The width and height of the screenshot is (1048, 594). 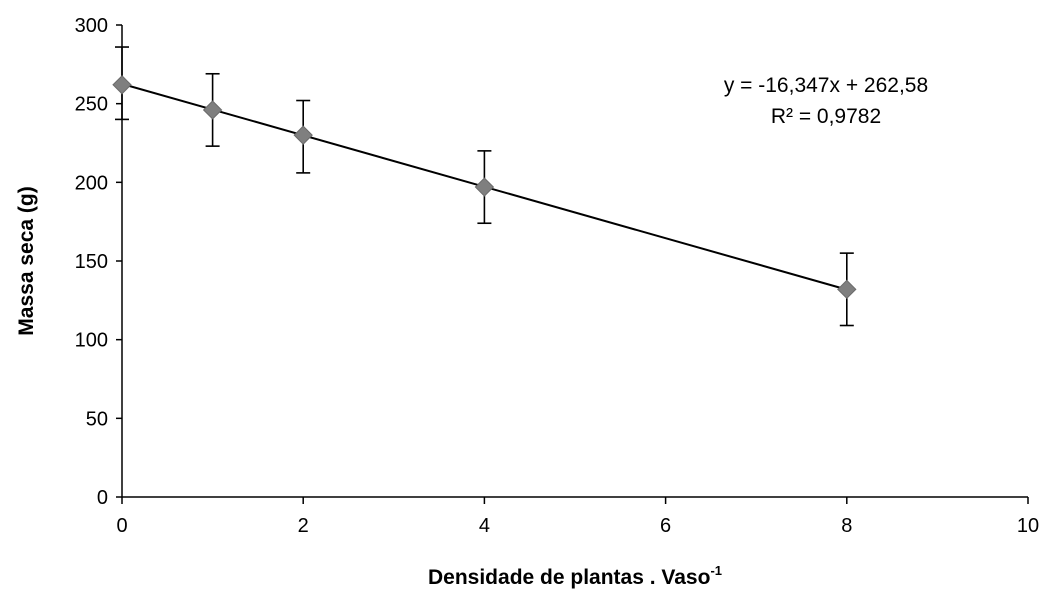 I want to click on x-tick-label: 8, so click(x=846, y=526).